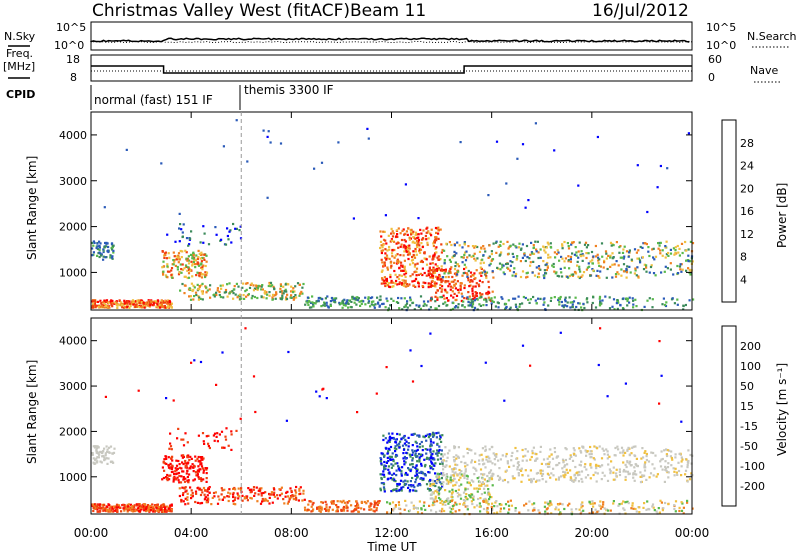 This screenshot has width=800, height=554. What do you see at coordinates (715, 59) in the screenshot?
I see `nave-tick-hi: 60` at bounding box center [715, 59].